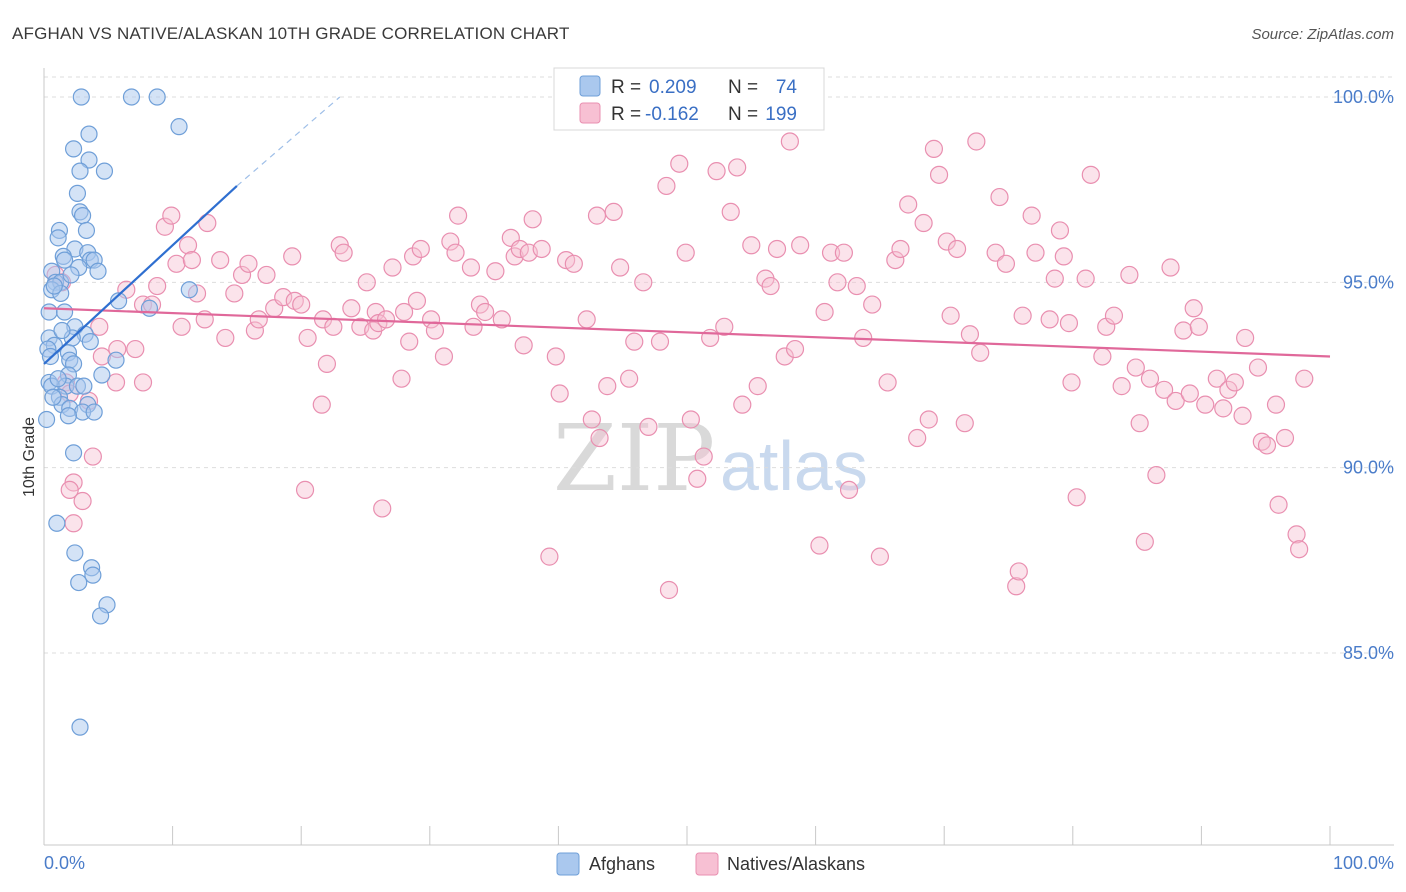  Describe the element at coordinates (743, 114) in the screenshot. I see `legend-n-label-2: N =` at that location.